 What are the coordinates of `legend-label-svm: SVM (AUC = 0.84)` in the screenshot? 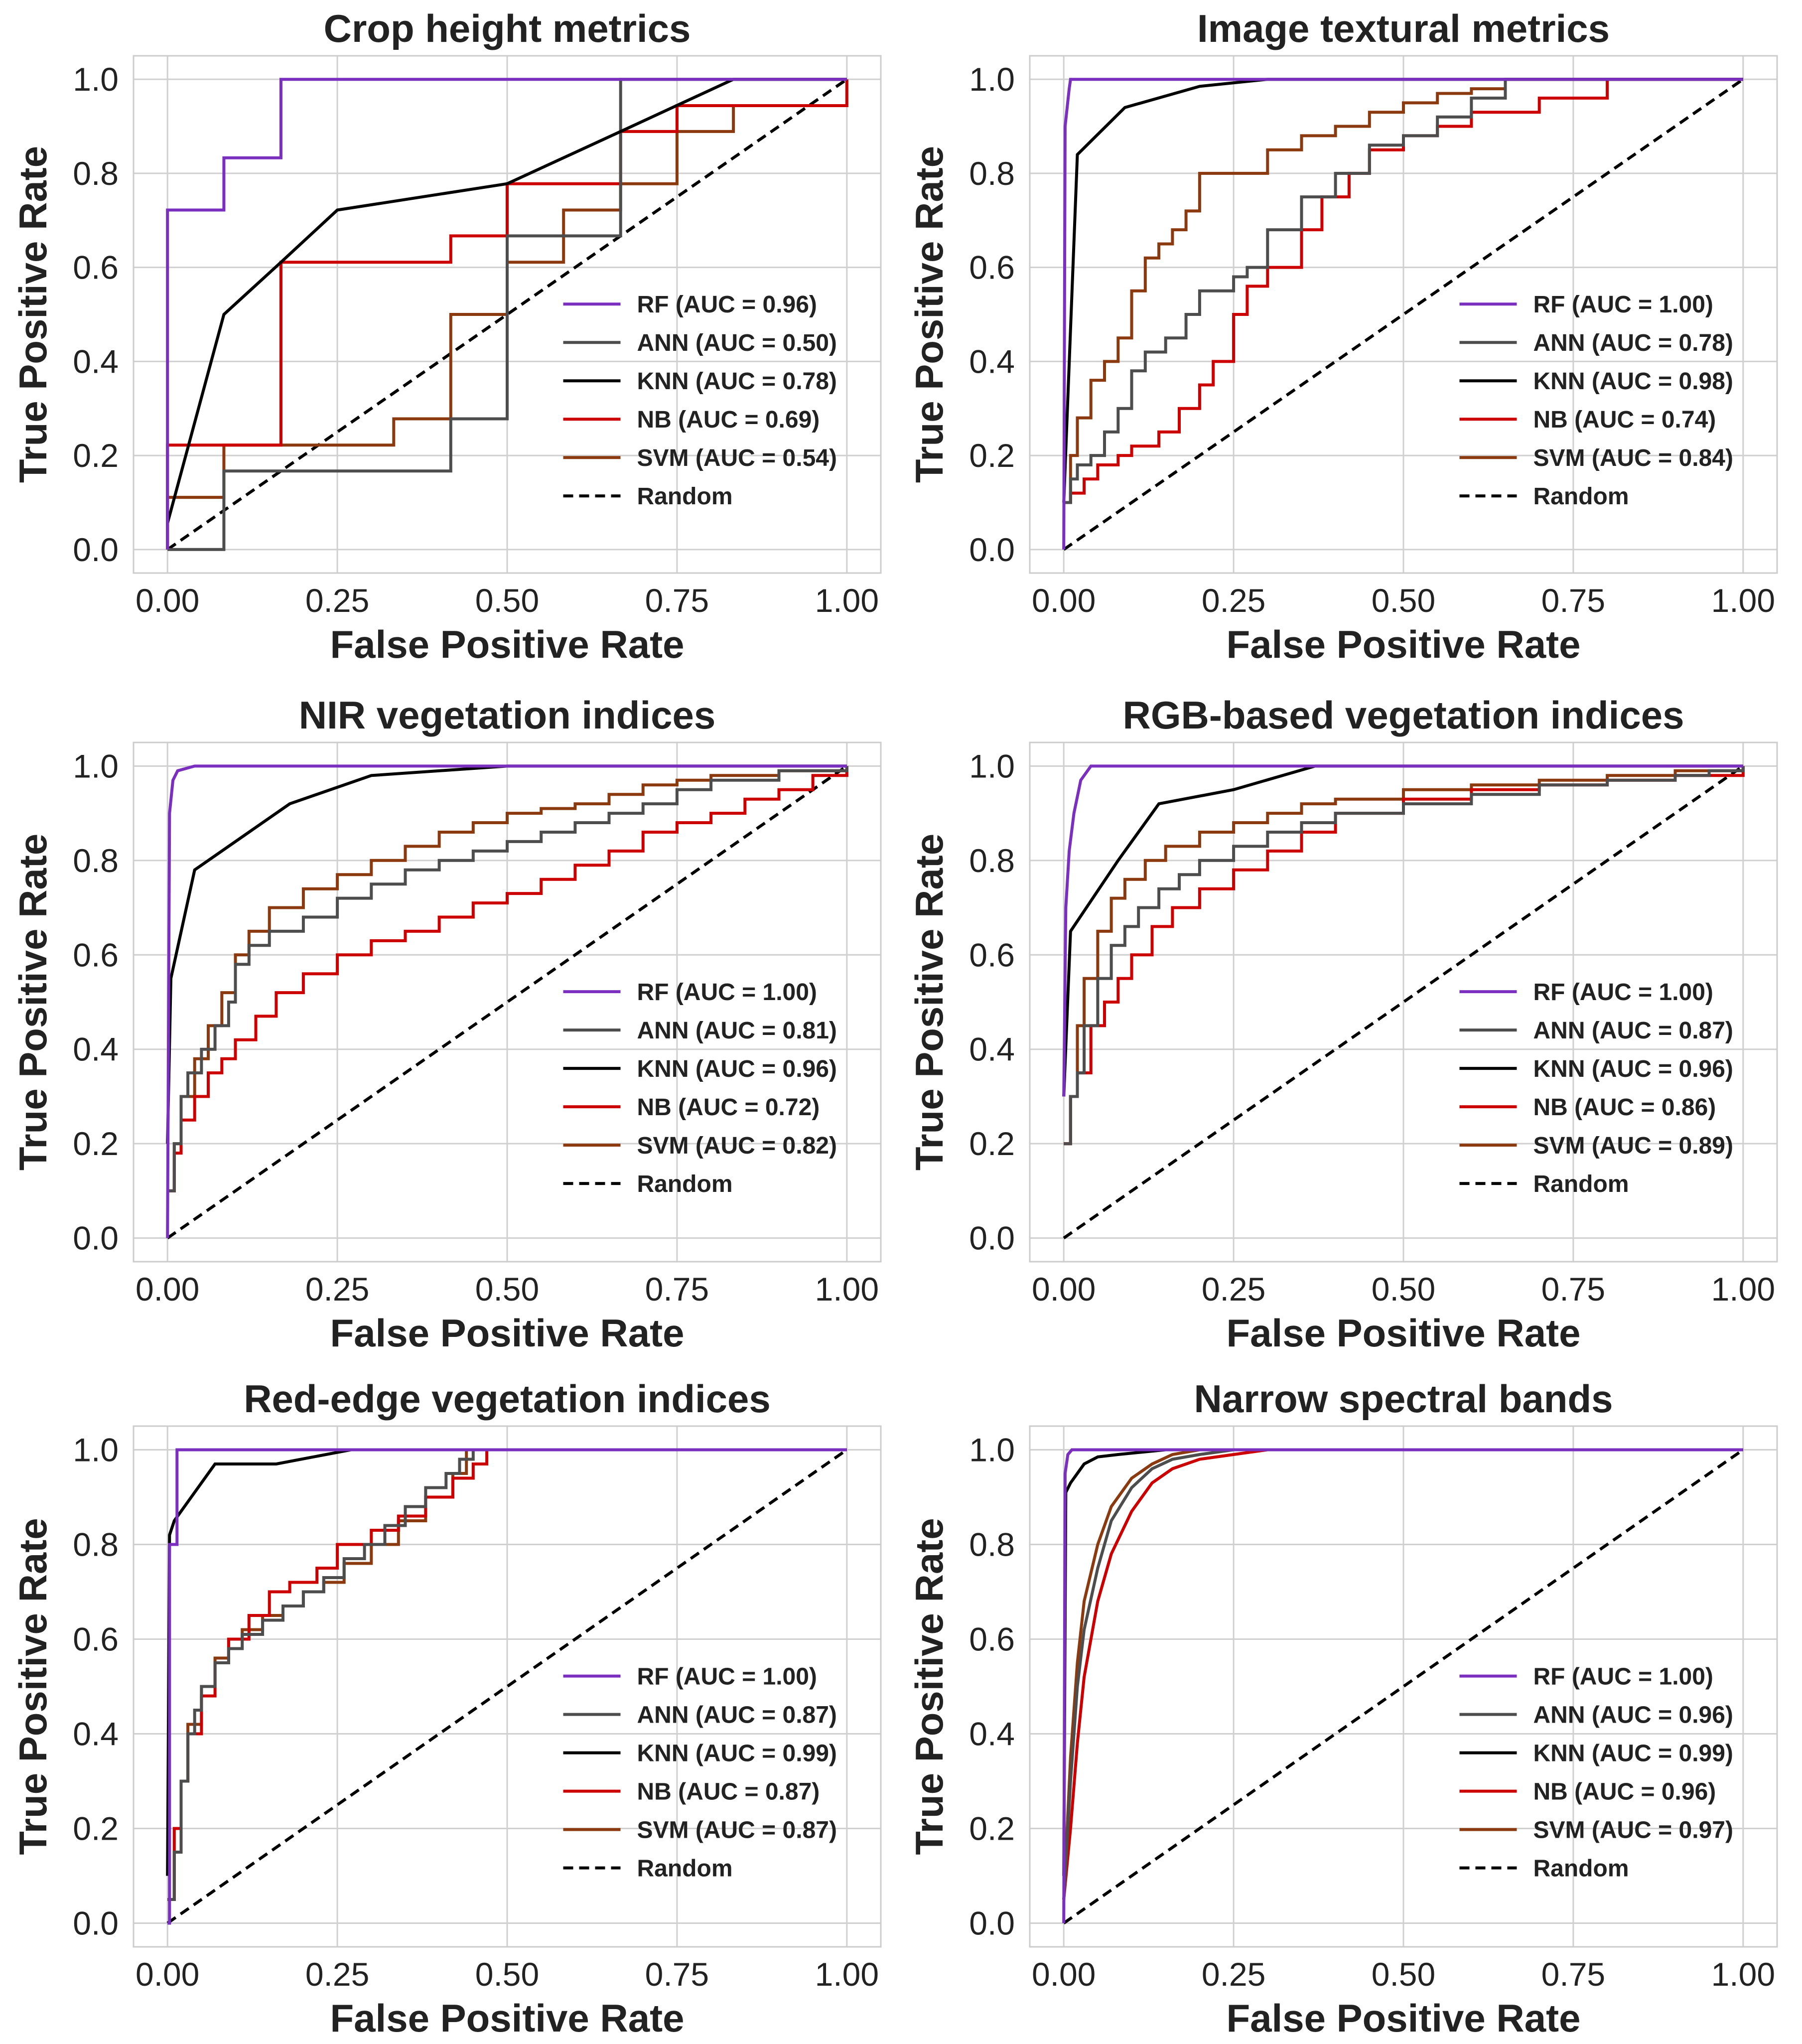 It's located at (1633, 458).